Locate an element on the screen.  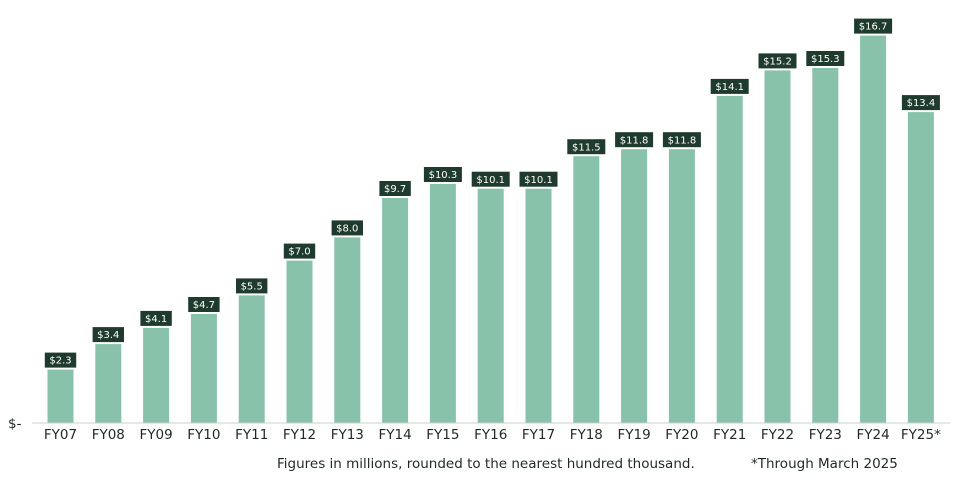
data-label-fy18: $11.5 is located at coordinates (586, 147).